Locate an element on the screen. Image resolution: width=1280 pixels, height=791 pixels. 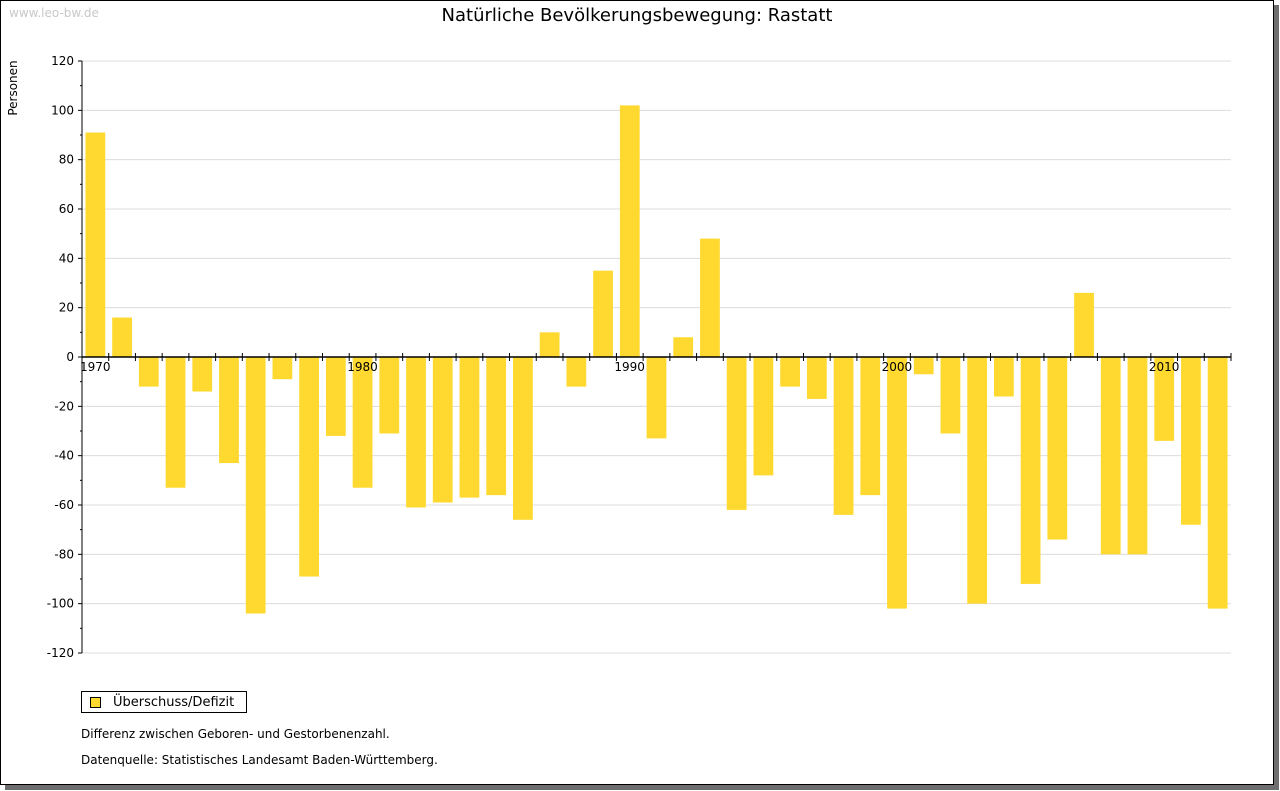
watermark: www.leo-bw.de is located at coordinates (54, 13).